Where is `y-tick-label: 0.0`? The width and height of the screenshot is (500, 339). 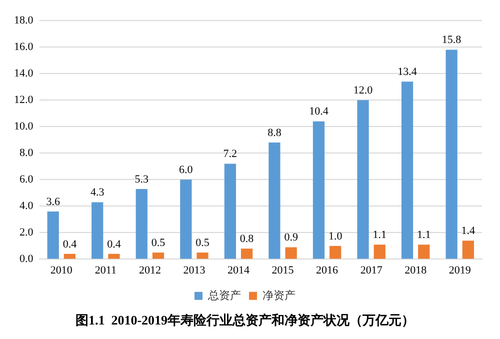 y-tick-label: 0.0 is located at coordinates (27, 259).